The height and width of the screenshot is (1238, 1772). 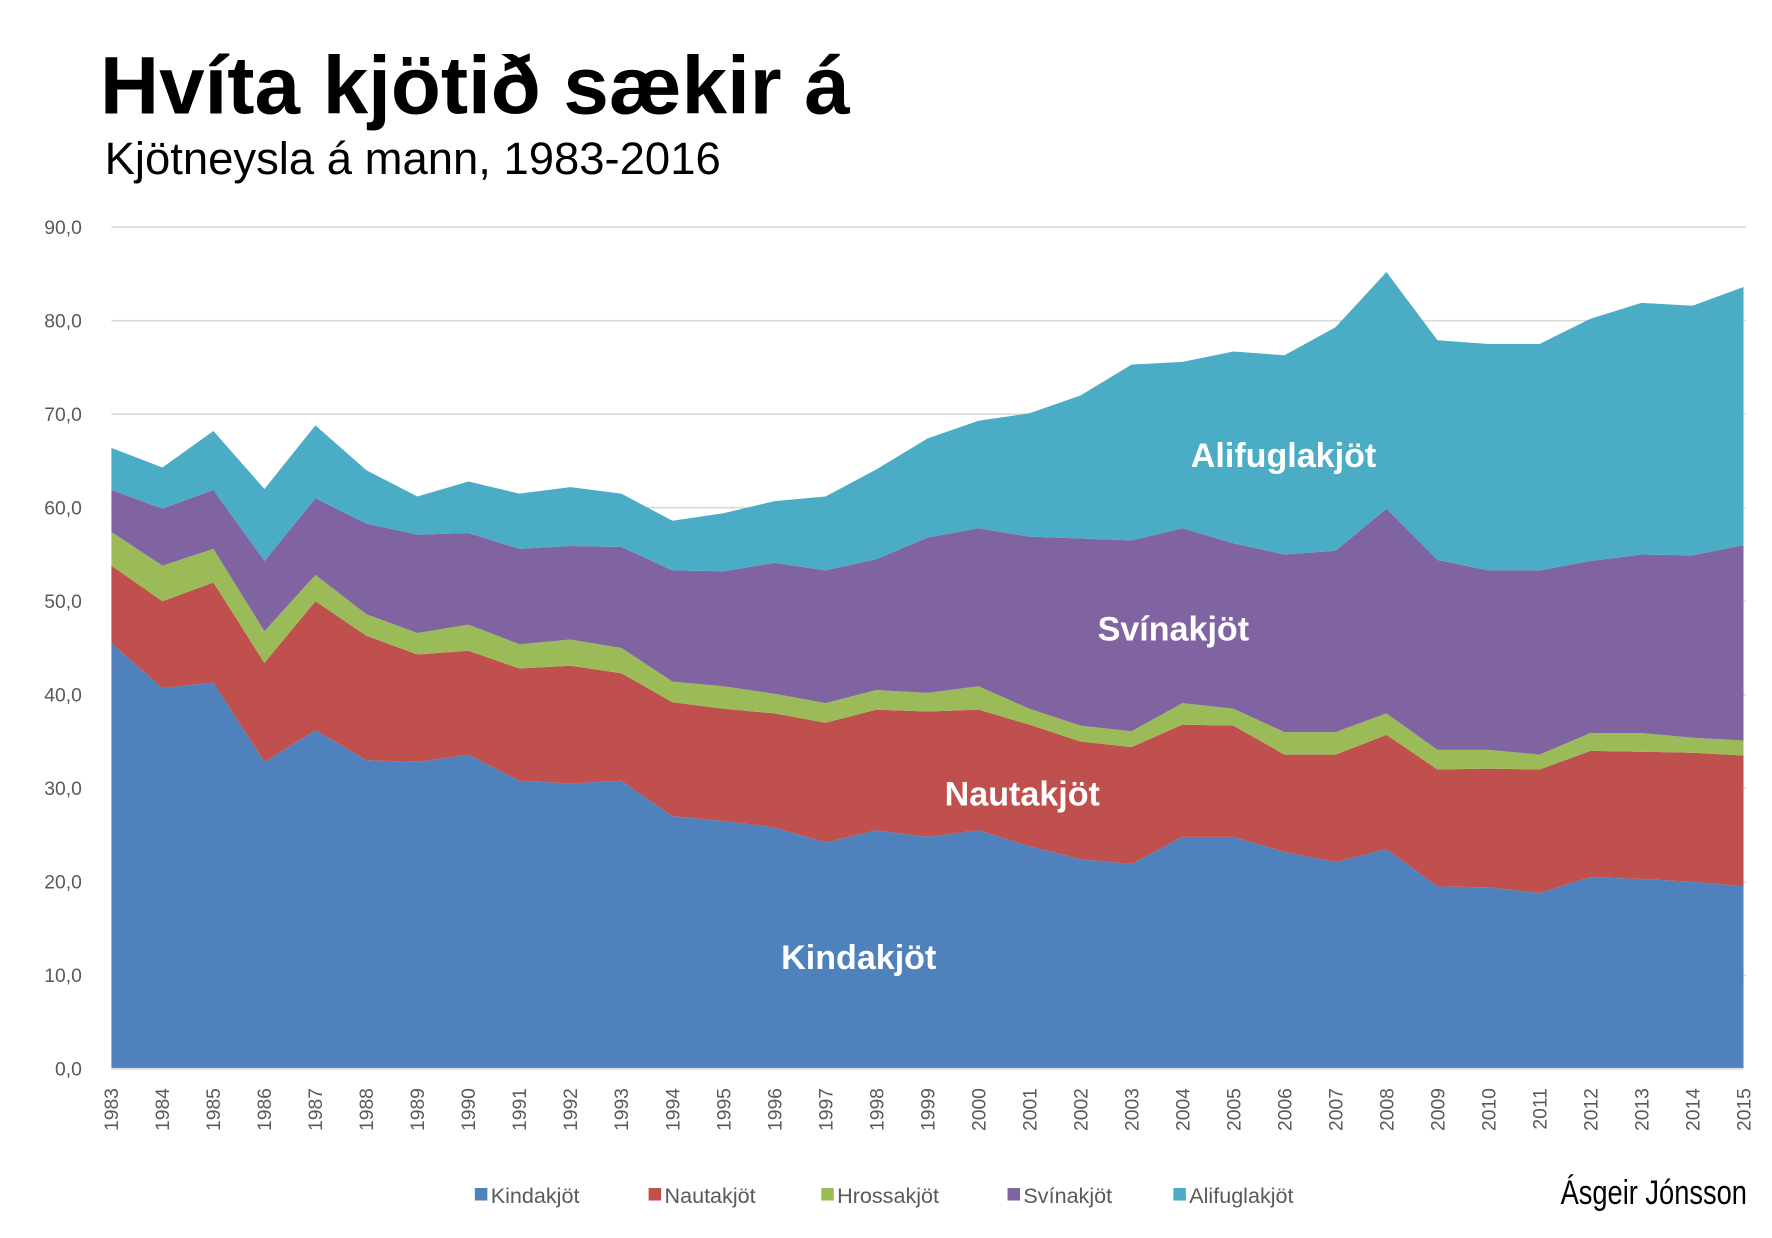 I want to click on x-tick-label: 1990, so click(x=469, y=1109).